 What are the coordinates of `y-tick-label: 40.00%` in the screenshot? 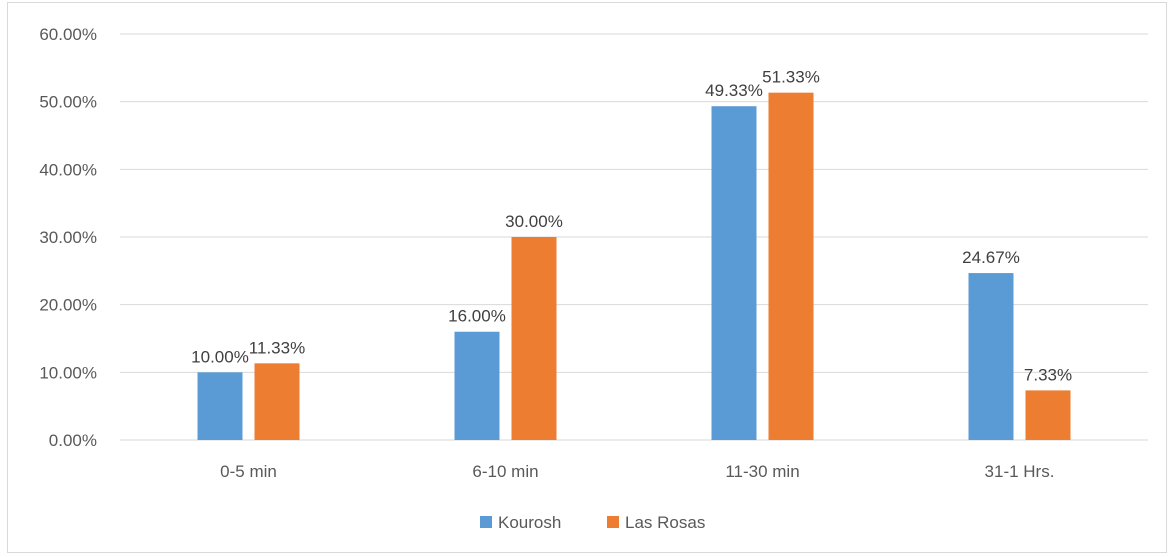 It's located at (68, 169).